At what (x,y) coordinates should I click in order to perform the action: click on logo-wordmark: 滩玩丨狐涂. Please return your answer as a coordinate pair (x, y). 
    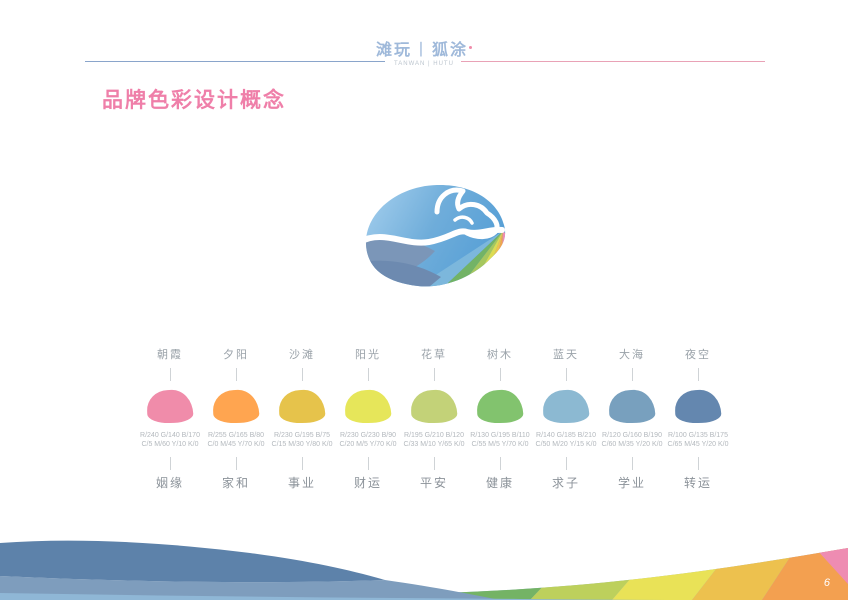
    Looking at the image, I should click on (424, 51).